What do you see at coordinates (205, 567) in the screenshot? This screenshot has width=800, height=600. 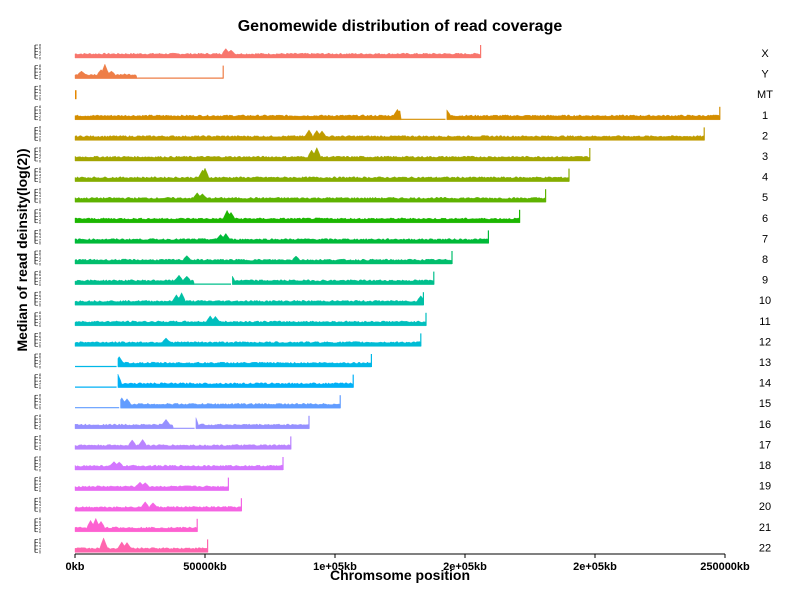 I see `x-tick-label: 50000kb` at bounding box center [205, 567].